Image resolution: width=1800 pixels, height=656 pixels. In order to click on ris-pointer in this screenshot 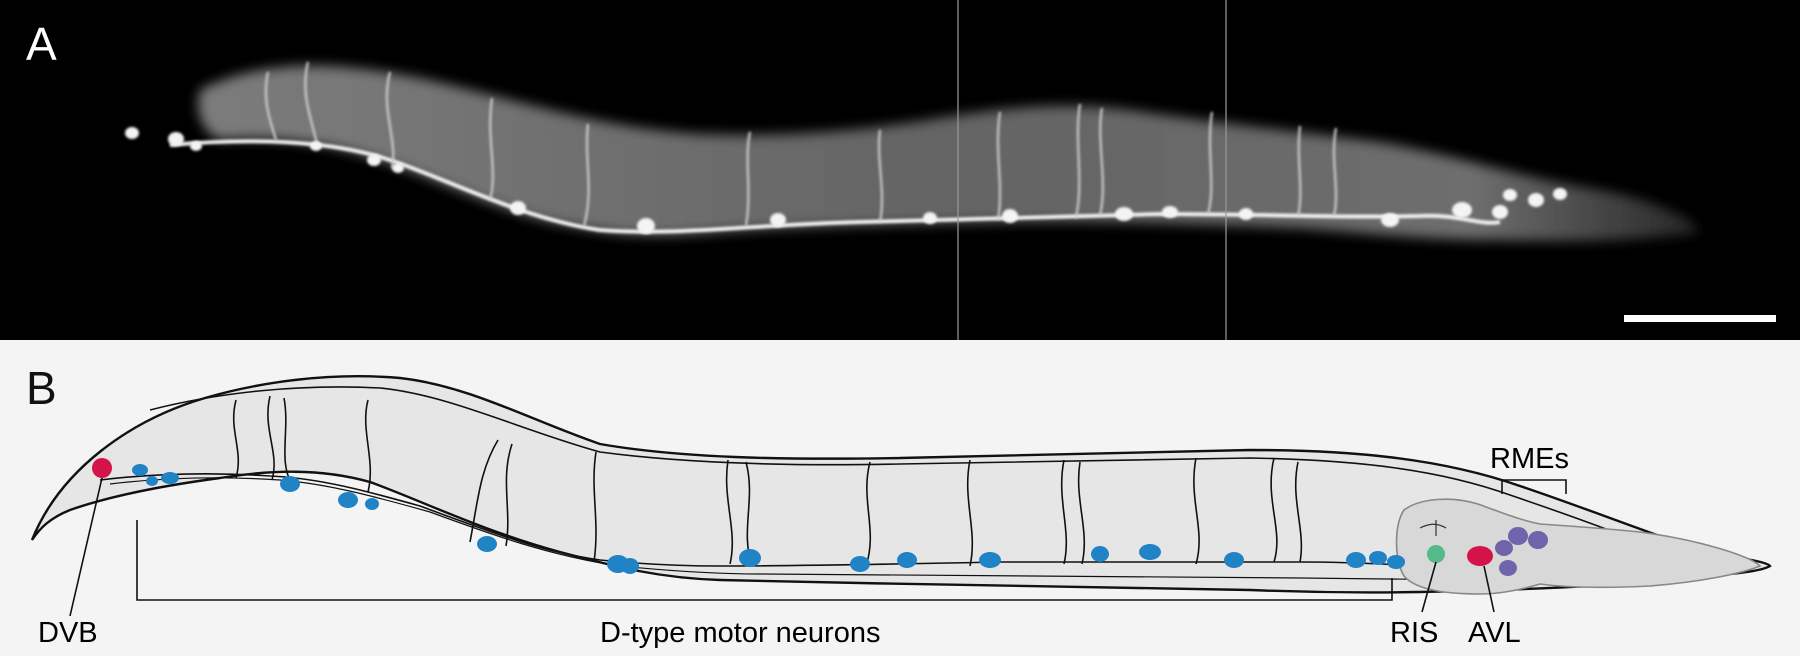, I will do `click(1429, 587)`.